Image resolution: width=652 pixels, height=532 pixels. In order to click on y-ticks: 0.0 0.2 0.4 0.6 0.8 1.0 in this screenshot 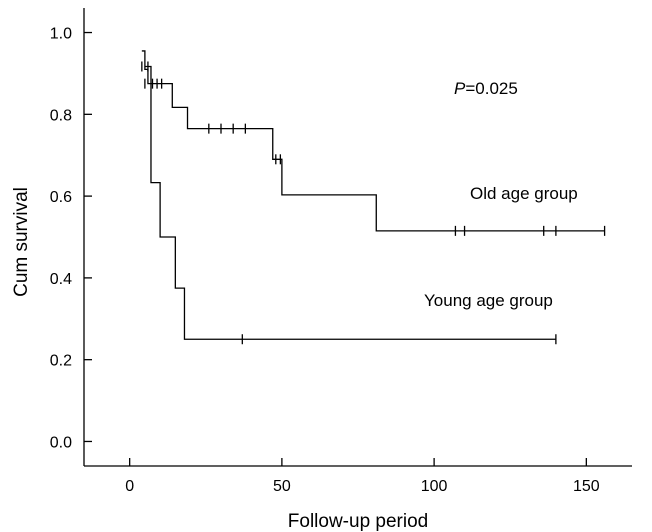, I will do `click(71, 238)`.